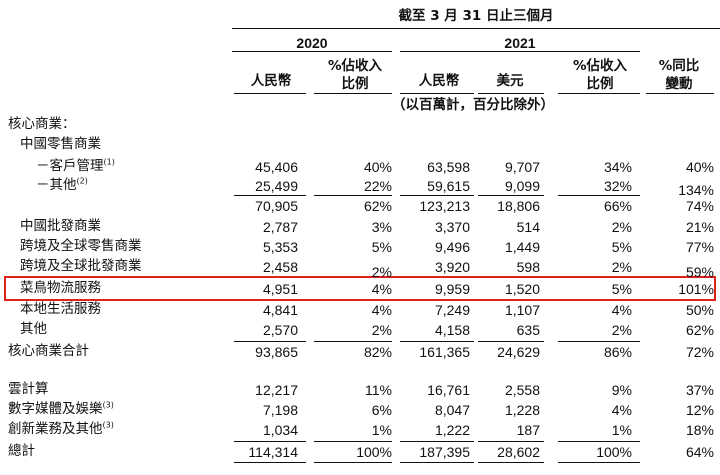 Image resolution: width=720 pixels, height=475 pixels. Describe the element at coordinates (48, 351) in the screenshot. I see `row-label: 核心商業合計` at that location.